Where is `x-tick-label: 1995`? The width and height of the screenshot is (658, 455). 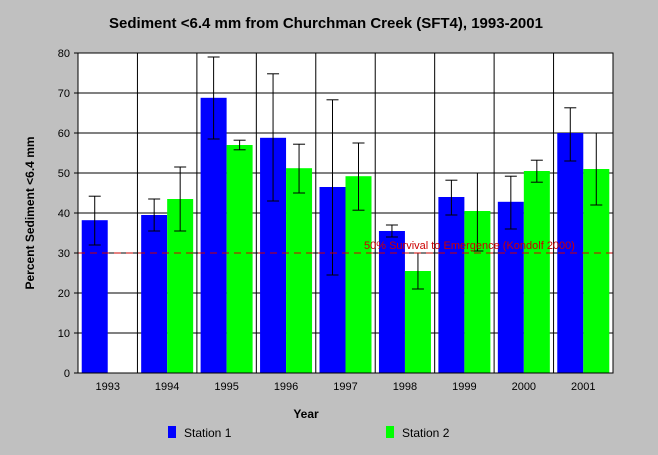
x-tick-label: 1995 is located at coordinates (226, 387).